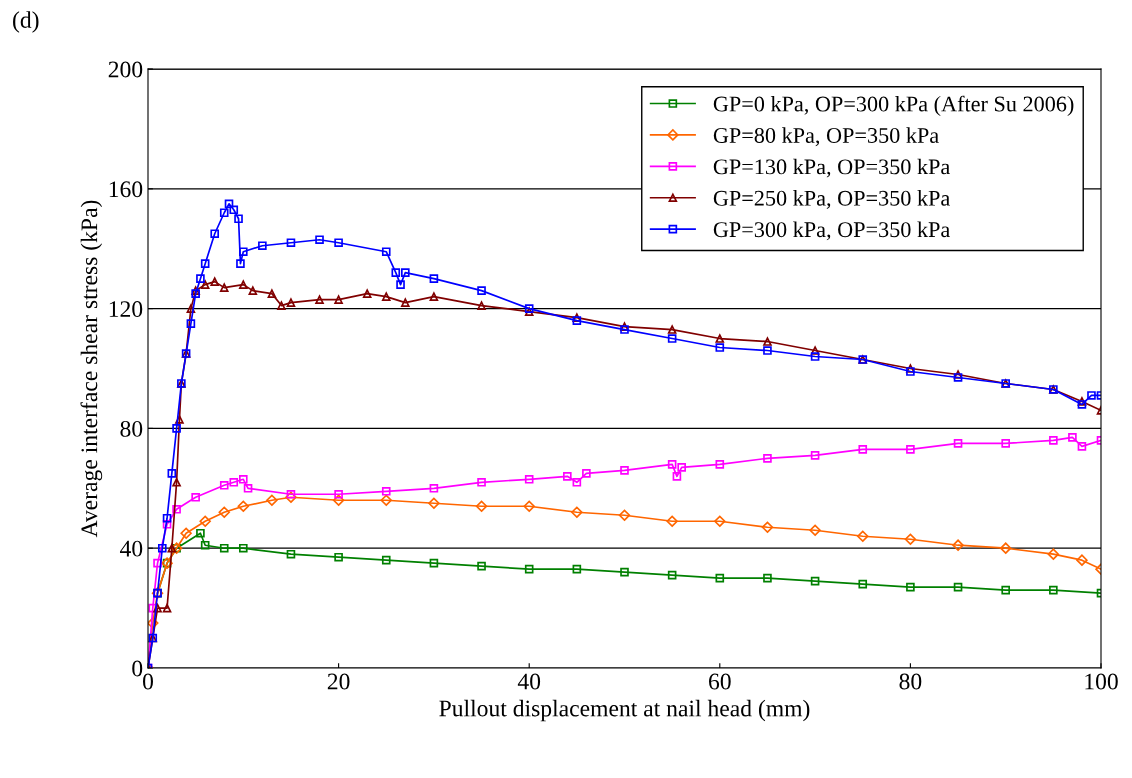  What do you see at coordinates (126, 189) in the screenshot?
I see `y-tick-label: 160` at bounding box center [126, 189].